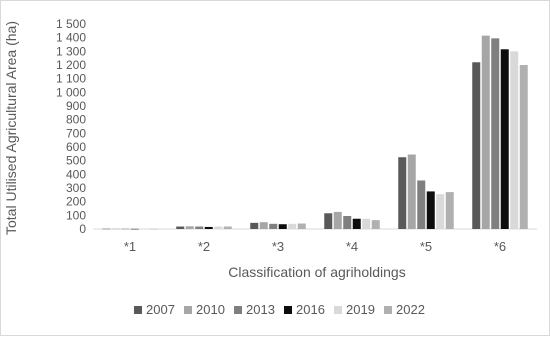 This screenshot has width=550, height=340. What do you see at coordinates (360, 309) in the screenshot?
I see `legend-label: 2019` at bounding box center [360, 309].